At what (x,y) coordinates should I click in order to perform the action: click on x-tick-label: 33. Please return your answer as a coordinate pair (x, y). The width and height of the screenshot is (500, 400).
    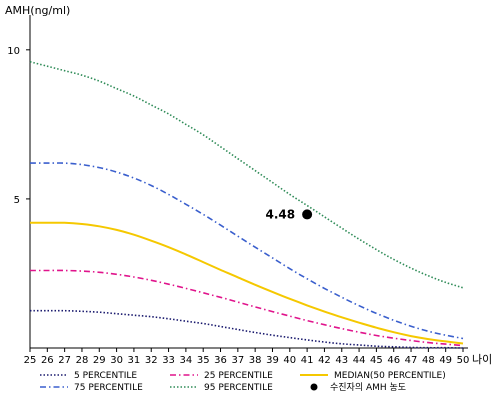
    Looking at the image, I should click on (168, 360).